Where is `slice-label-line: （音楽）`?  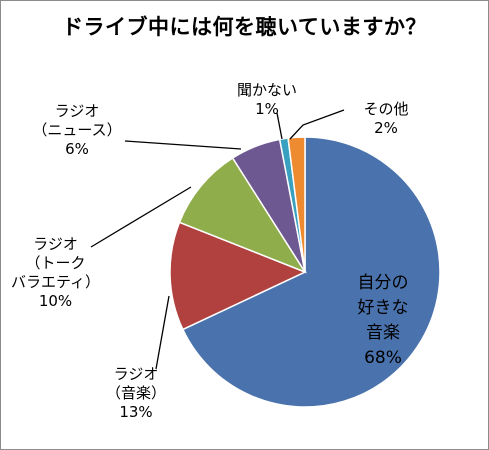
slice-label-line: （音楽） is located at coordinates (135, 393).